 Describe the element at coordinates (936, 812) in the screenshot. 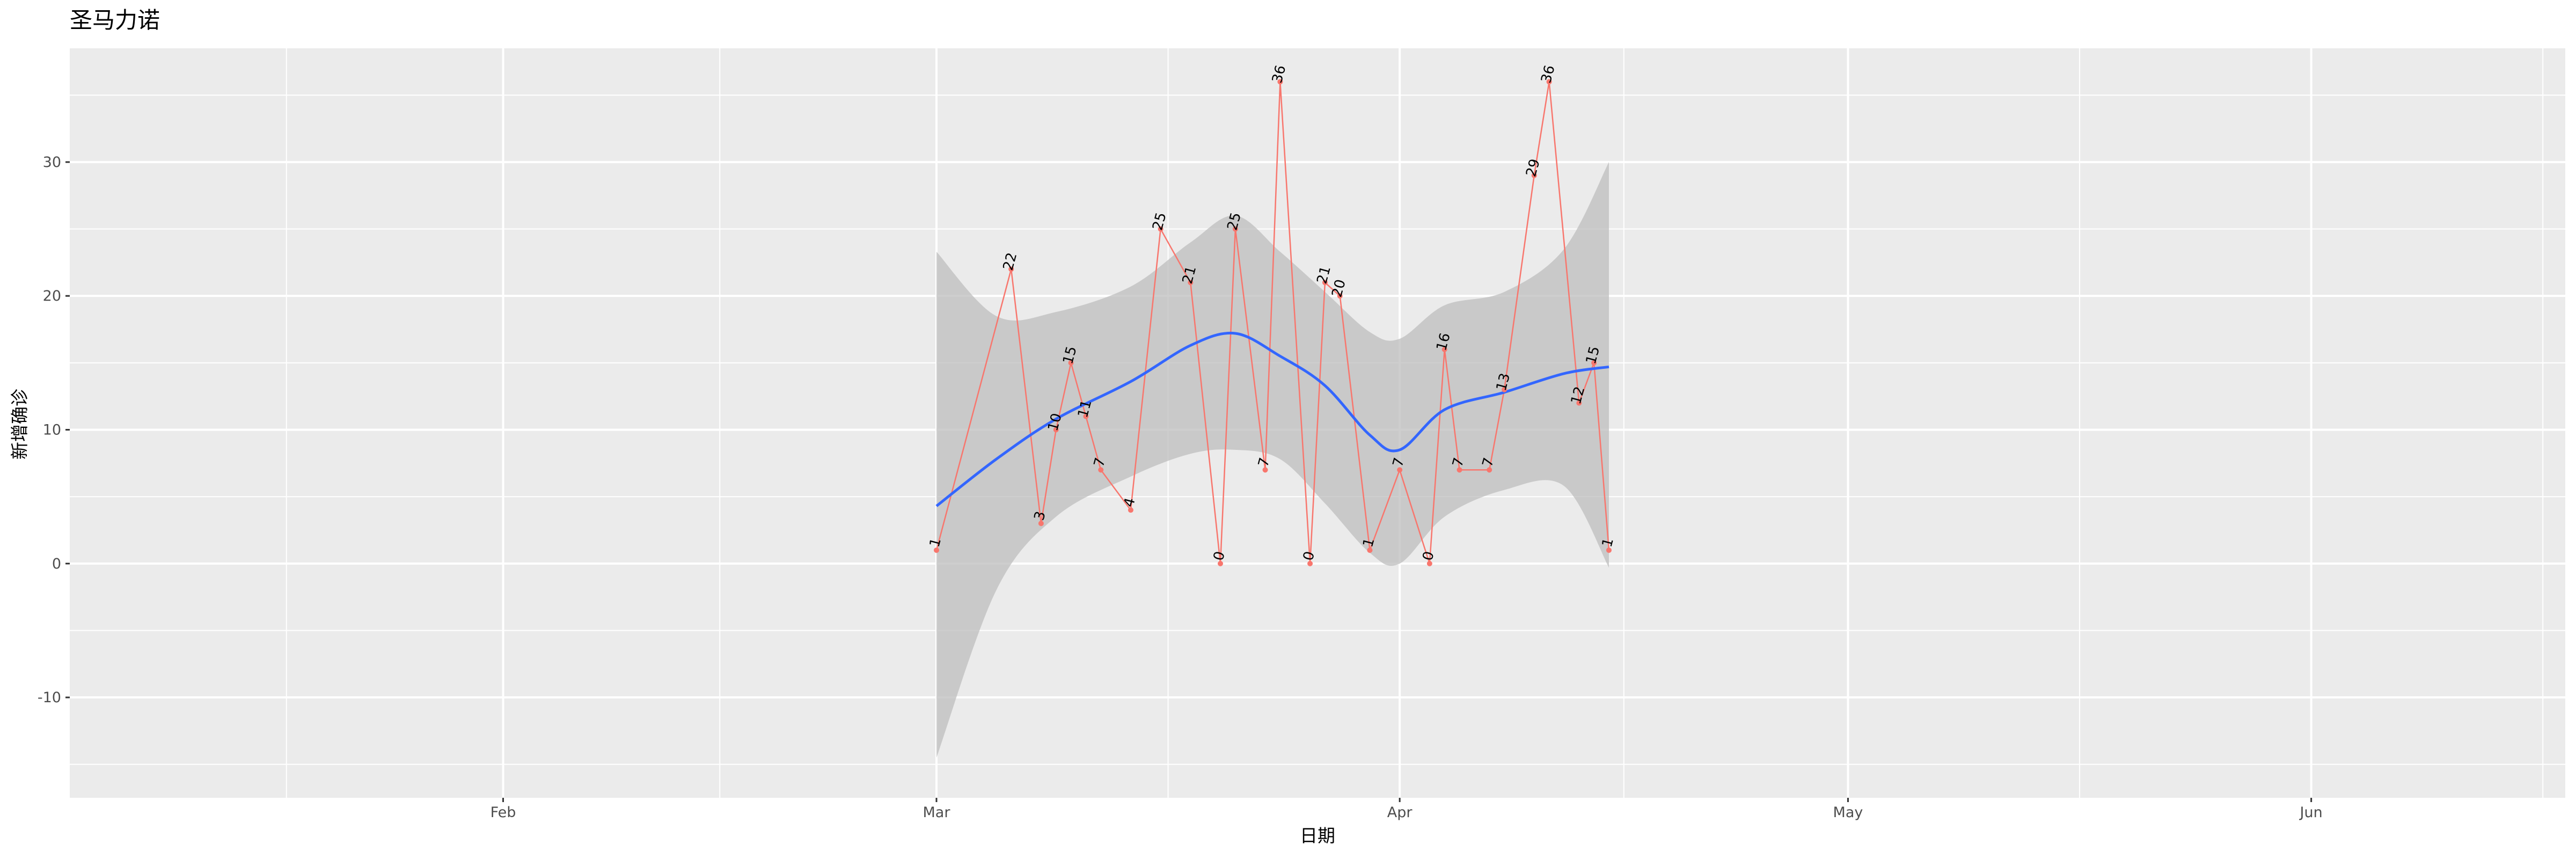

I see `x-tick-label: Mar` at that location.